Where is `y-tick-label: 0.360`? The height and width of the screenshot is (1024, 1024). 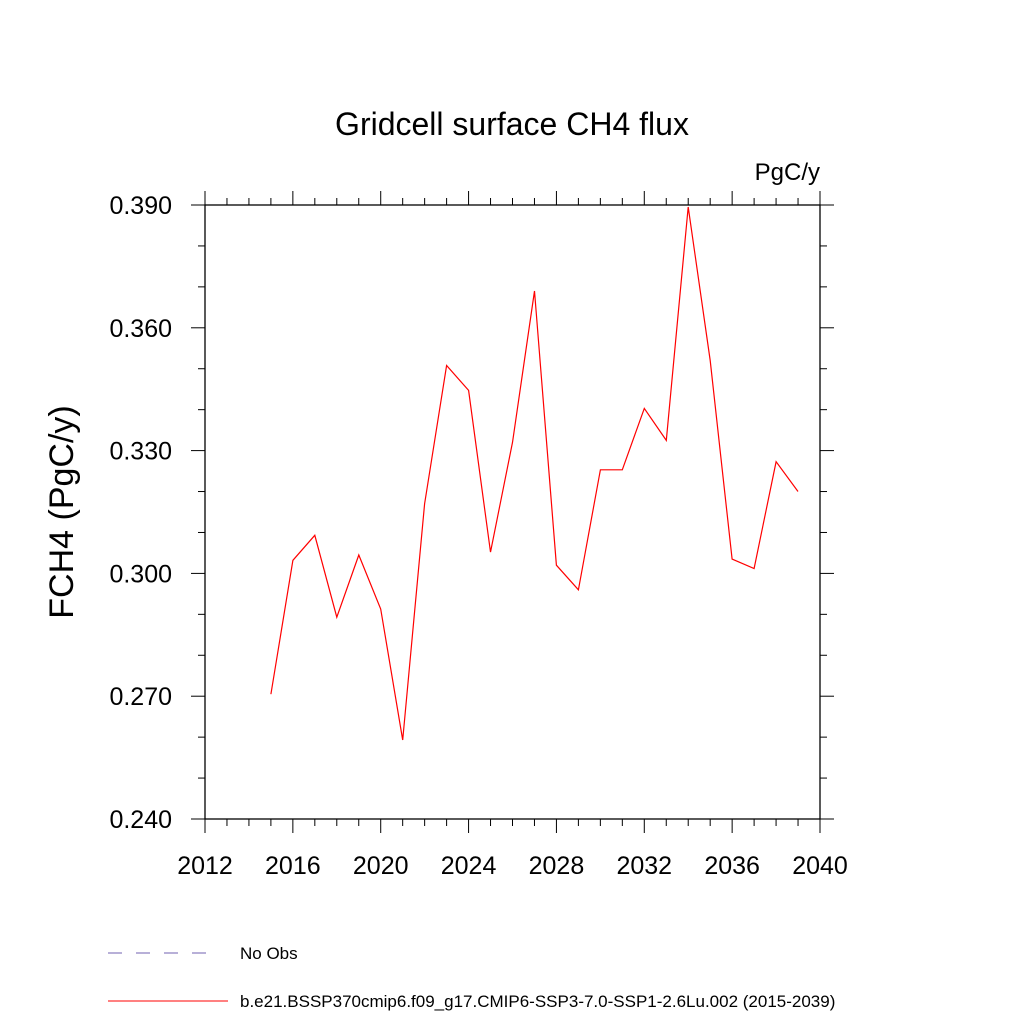
y-tick-label: 0.360 is located at coordinates (140, 329).